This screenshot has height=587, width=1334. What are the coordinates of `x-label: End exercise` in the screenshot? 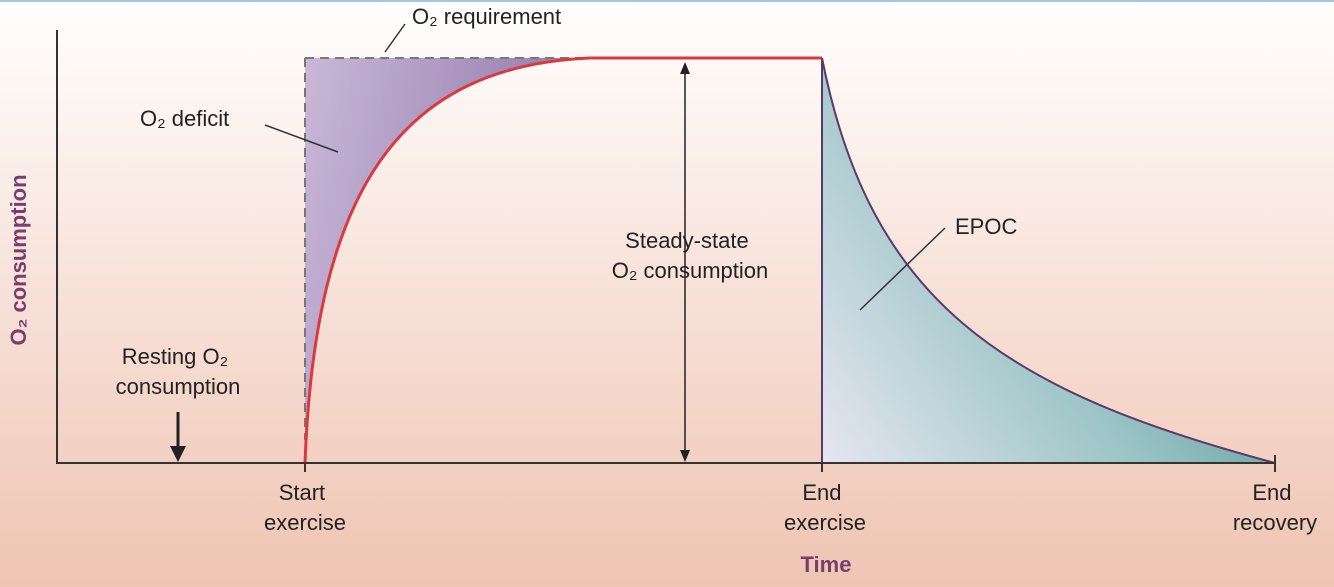 It's located at (825, 507).